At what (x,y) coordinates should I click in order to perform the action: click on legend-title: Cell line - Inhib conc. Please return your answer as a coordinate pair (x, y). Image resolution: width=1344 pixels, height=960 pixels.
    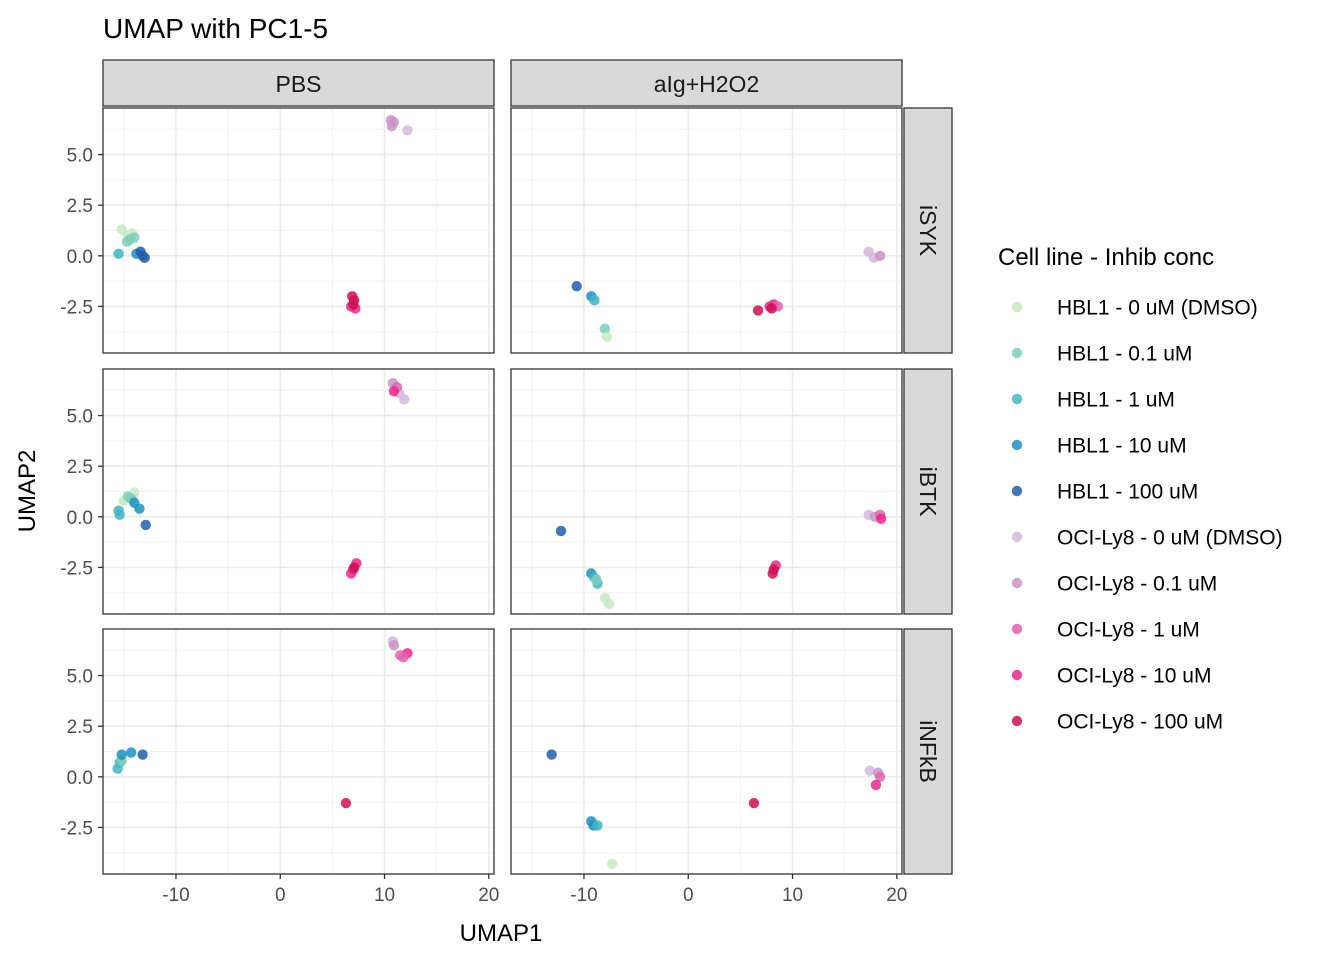
    Looking at the image, I should click on (1106, 257).